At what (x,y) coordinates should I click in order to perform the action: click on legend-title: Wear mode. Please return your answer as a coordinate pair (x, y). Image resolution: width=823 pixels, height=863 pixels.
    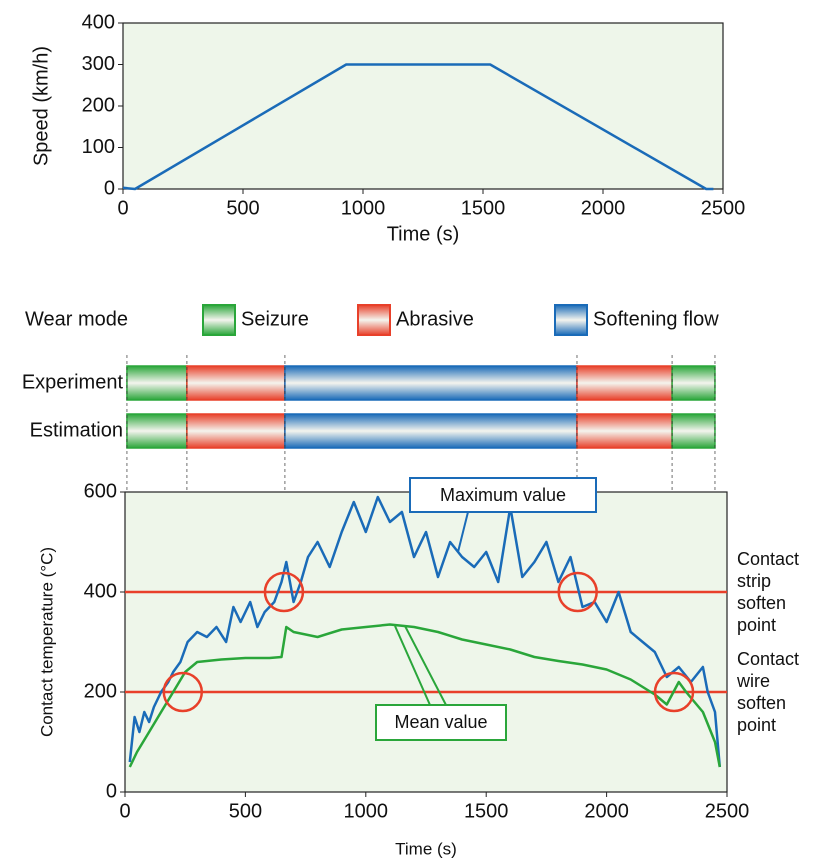
    Looking at the image, I should click on (76, 319).